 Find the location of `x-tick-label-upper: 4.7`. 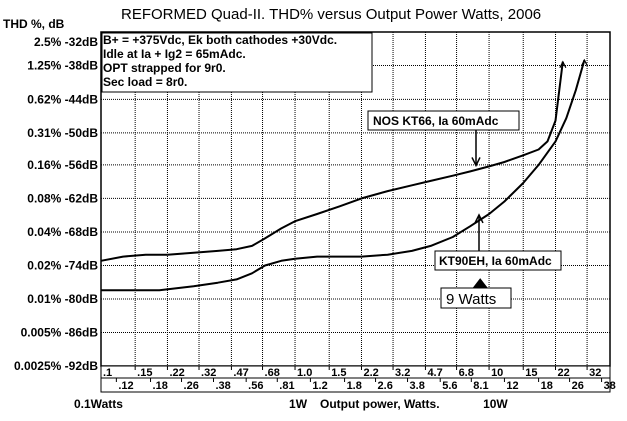

x-tick-label-upper: 4.7 is located at coordinates (434, 373).